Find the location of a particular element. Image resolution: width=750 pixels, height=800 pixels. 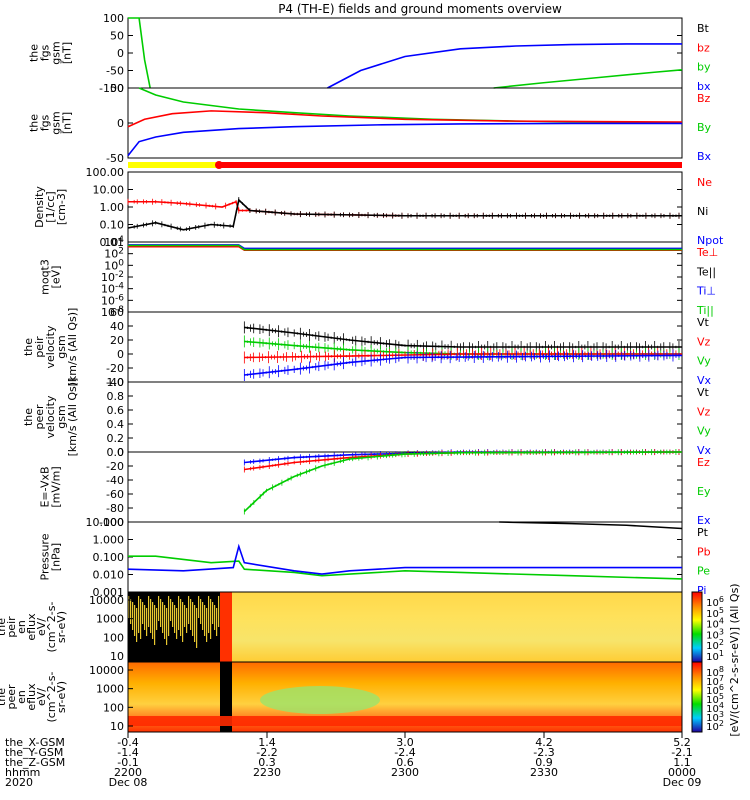

y-tick-label: 104 is located at coordinates (114, 242).